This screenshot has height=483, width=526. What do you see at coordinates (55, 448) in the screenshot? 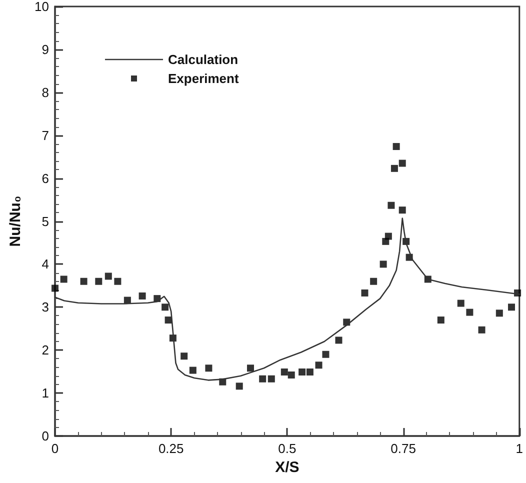
I see `x-tick-label: 0` at bounding box center [55, 448].